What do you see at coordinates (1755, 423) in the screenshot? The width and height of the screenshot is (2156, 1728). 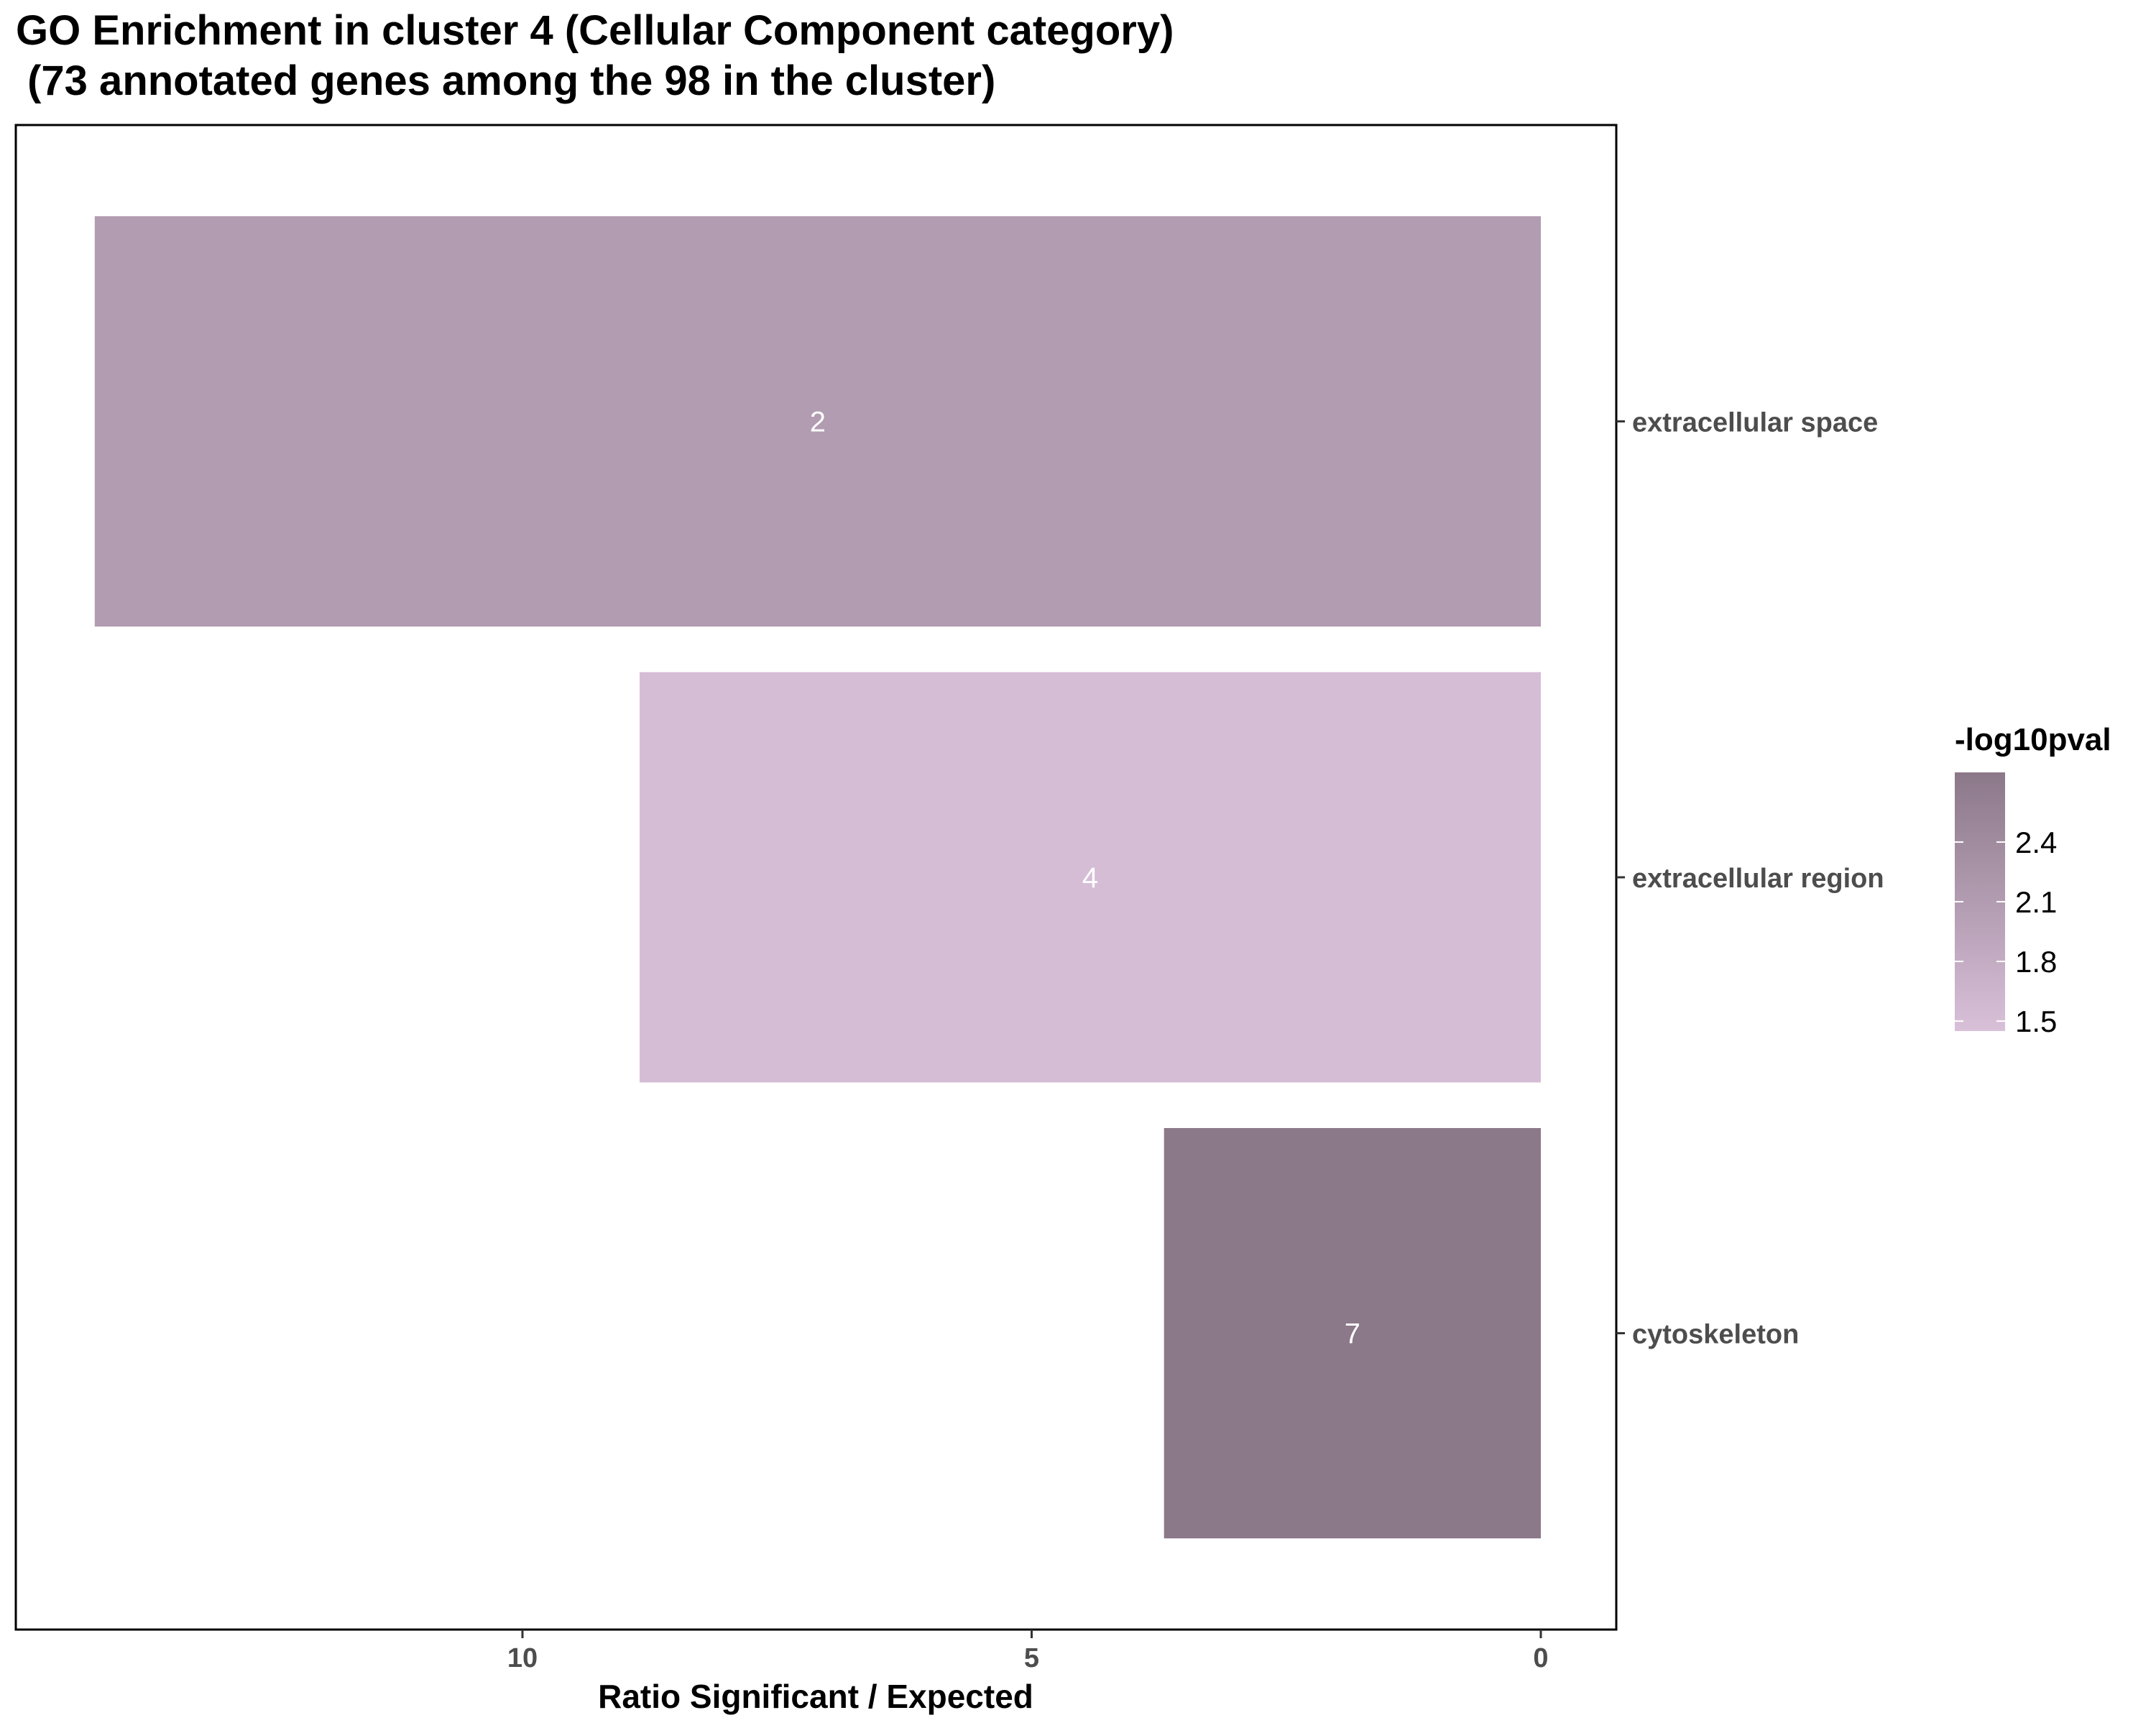 I see `y-tick-label: extracellular space` at bounding box center [1755, 423].